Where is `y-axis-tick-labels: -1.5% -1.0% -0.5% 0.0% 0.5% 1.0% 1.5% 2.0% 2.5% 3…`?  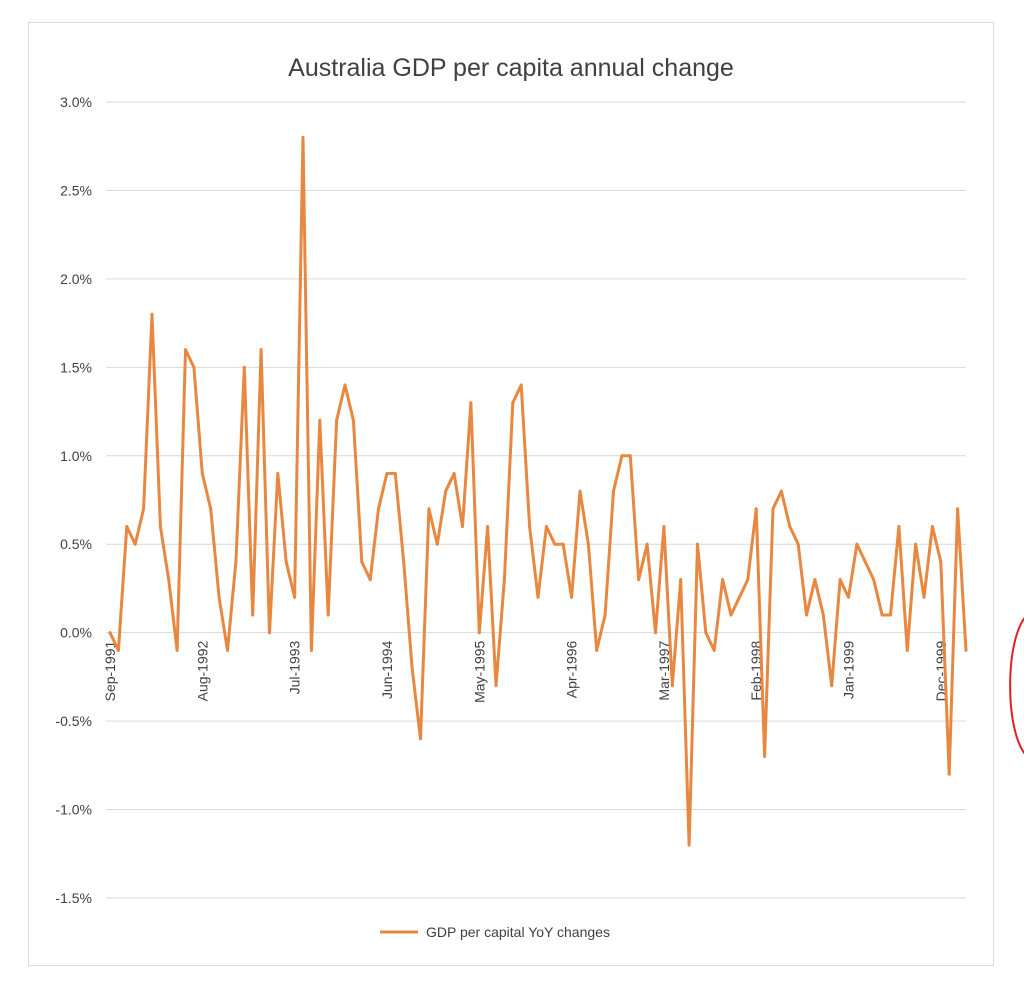
y-axis-tick-labels: -1.5% -1.0% -0.5% 0.0% 0.5% 1.0% 1.5% 2.0% 2.5% 3… is located at coordinates (73, 500).